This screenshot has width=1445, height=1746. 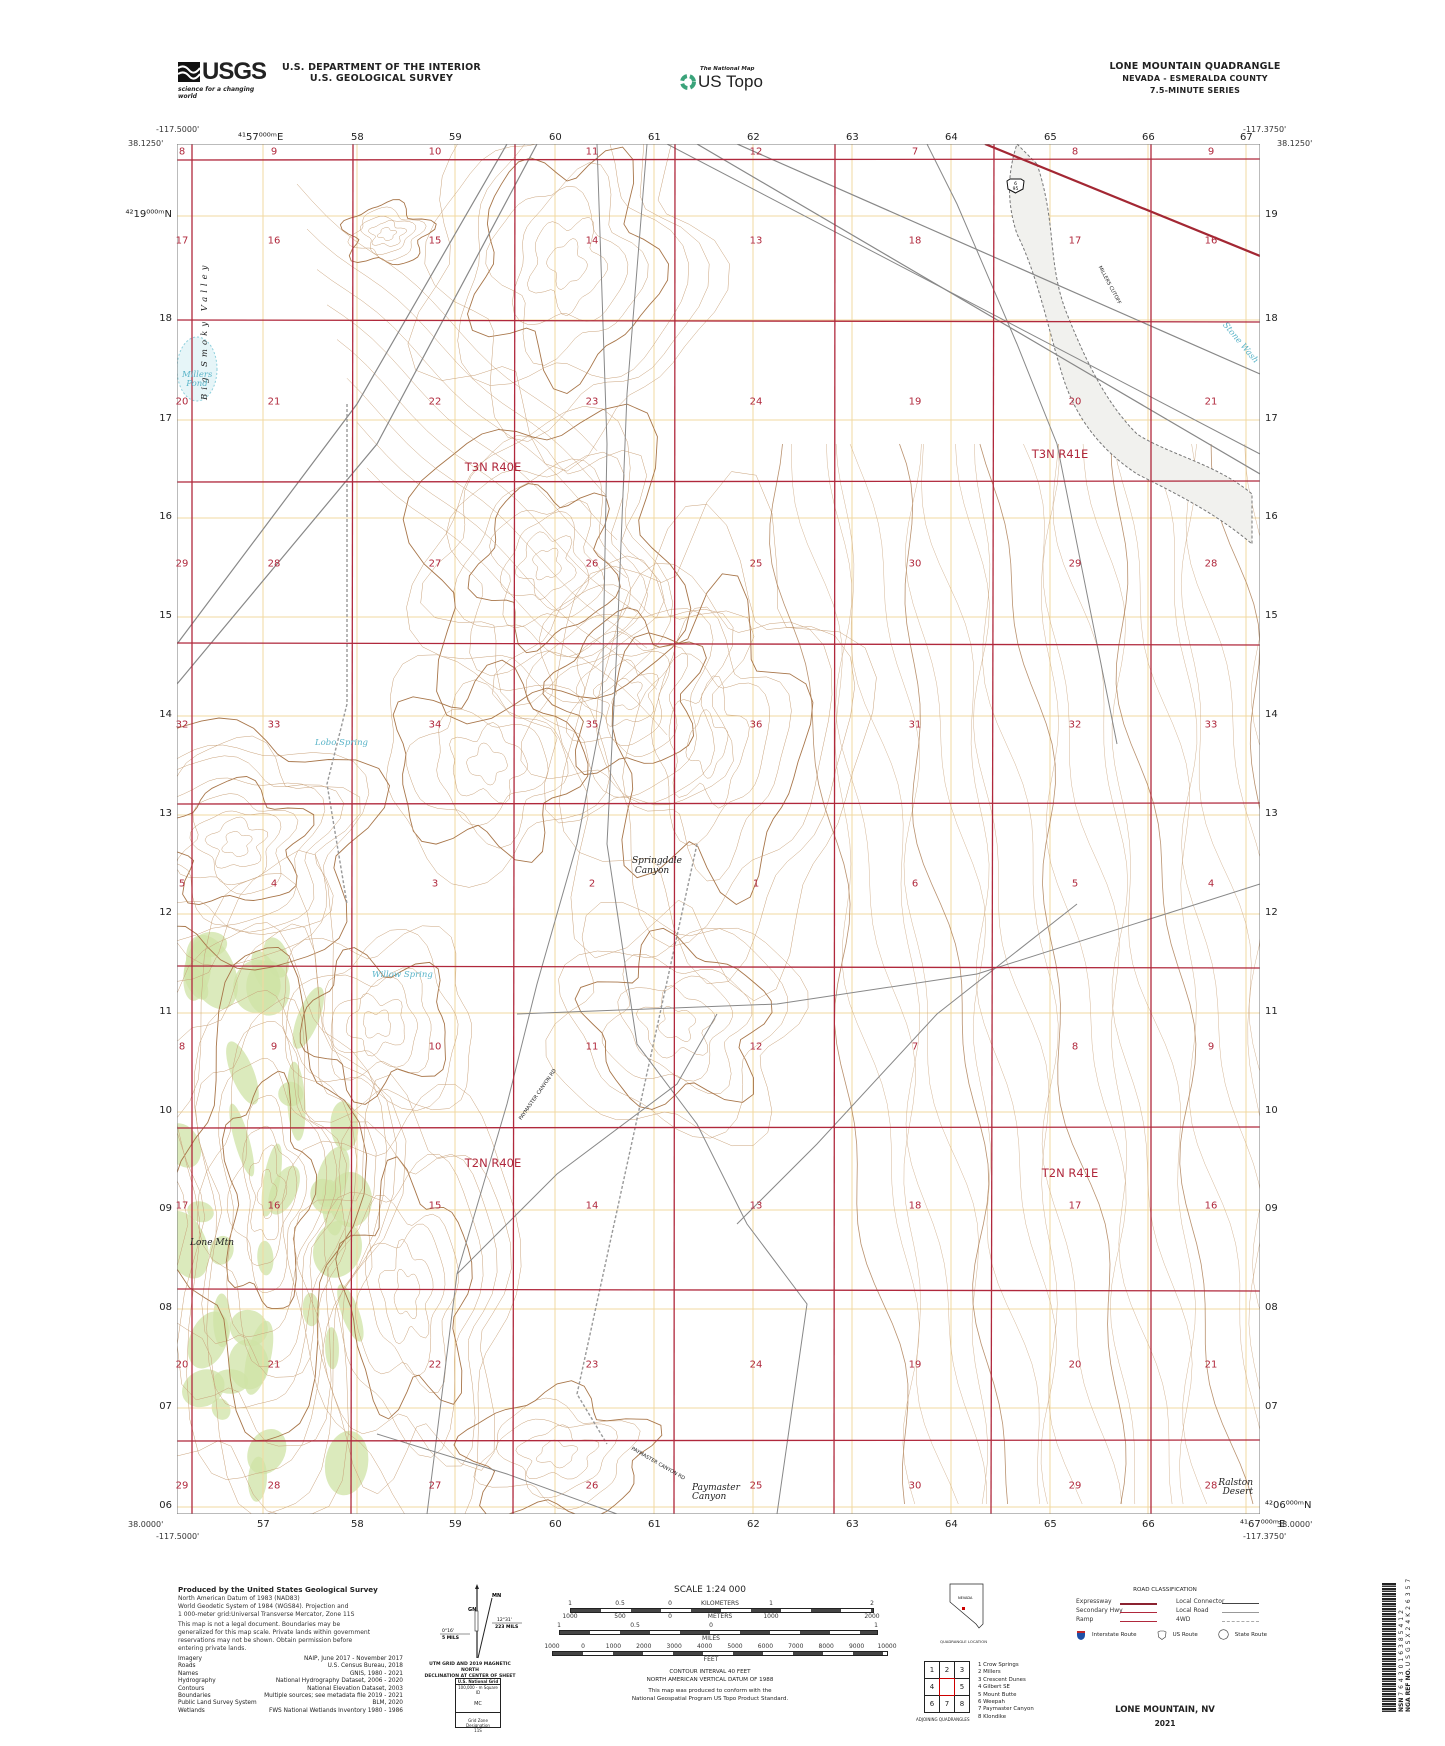 I want to click on nga-value: USGSX24K26357, so click(x=1408, y=1621).